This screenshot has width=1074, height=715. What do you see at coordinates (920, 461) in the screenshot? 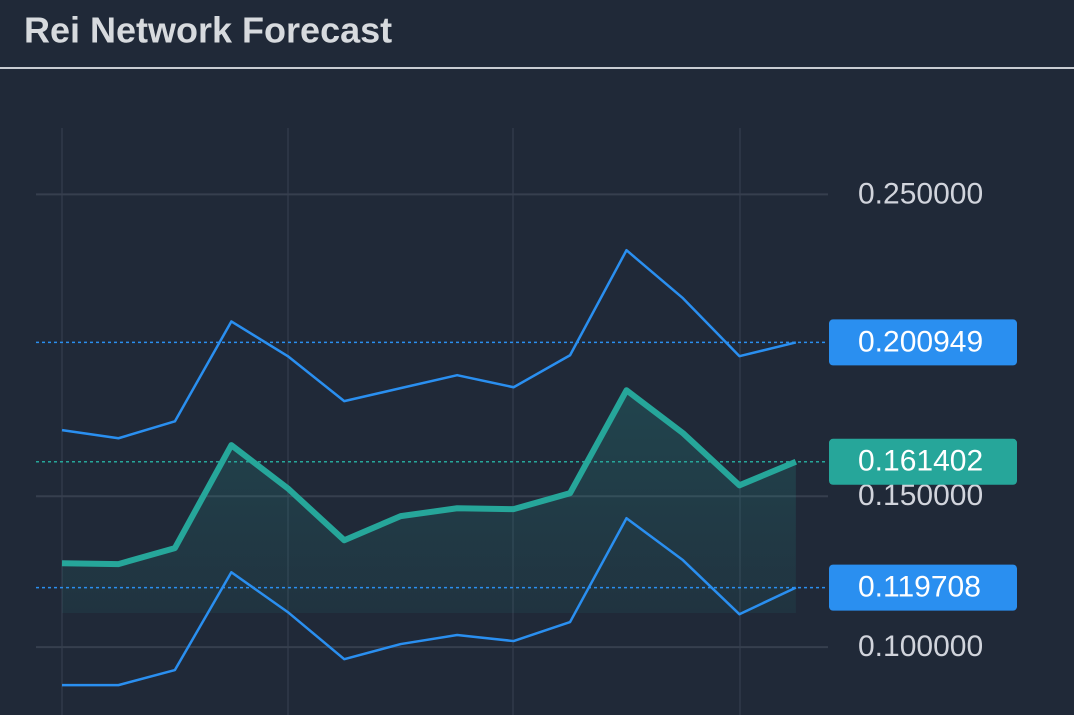
I see `last-value-label: 0.161402` at bounding box center [920, 461].